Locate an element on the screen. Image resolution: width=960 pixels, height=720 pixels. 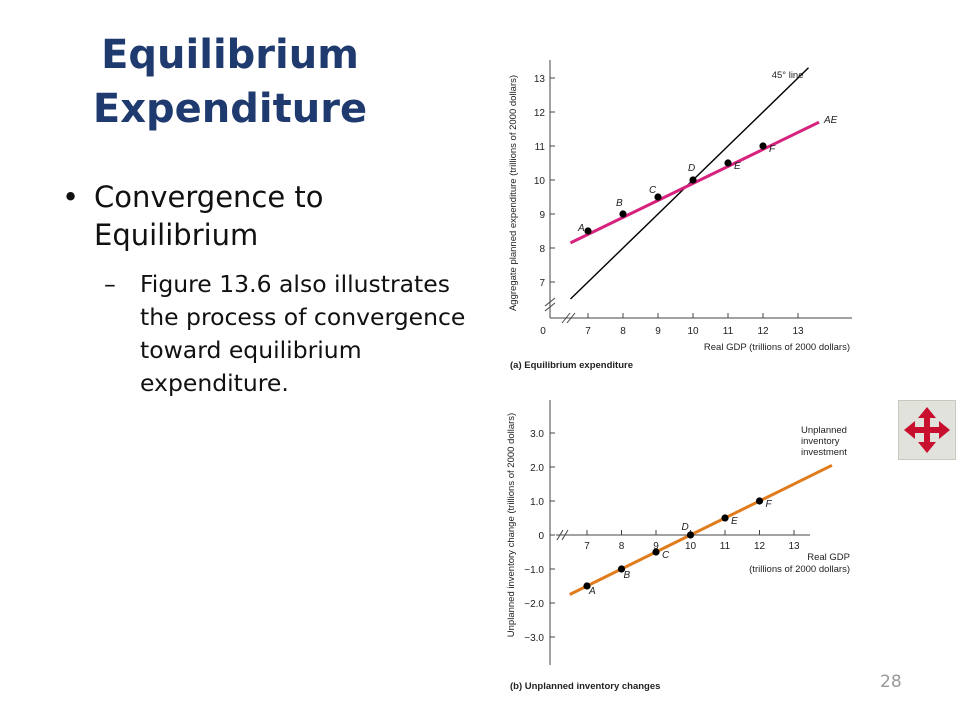
title-line-2: Expenditure is located at coordinates (230, 109).